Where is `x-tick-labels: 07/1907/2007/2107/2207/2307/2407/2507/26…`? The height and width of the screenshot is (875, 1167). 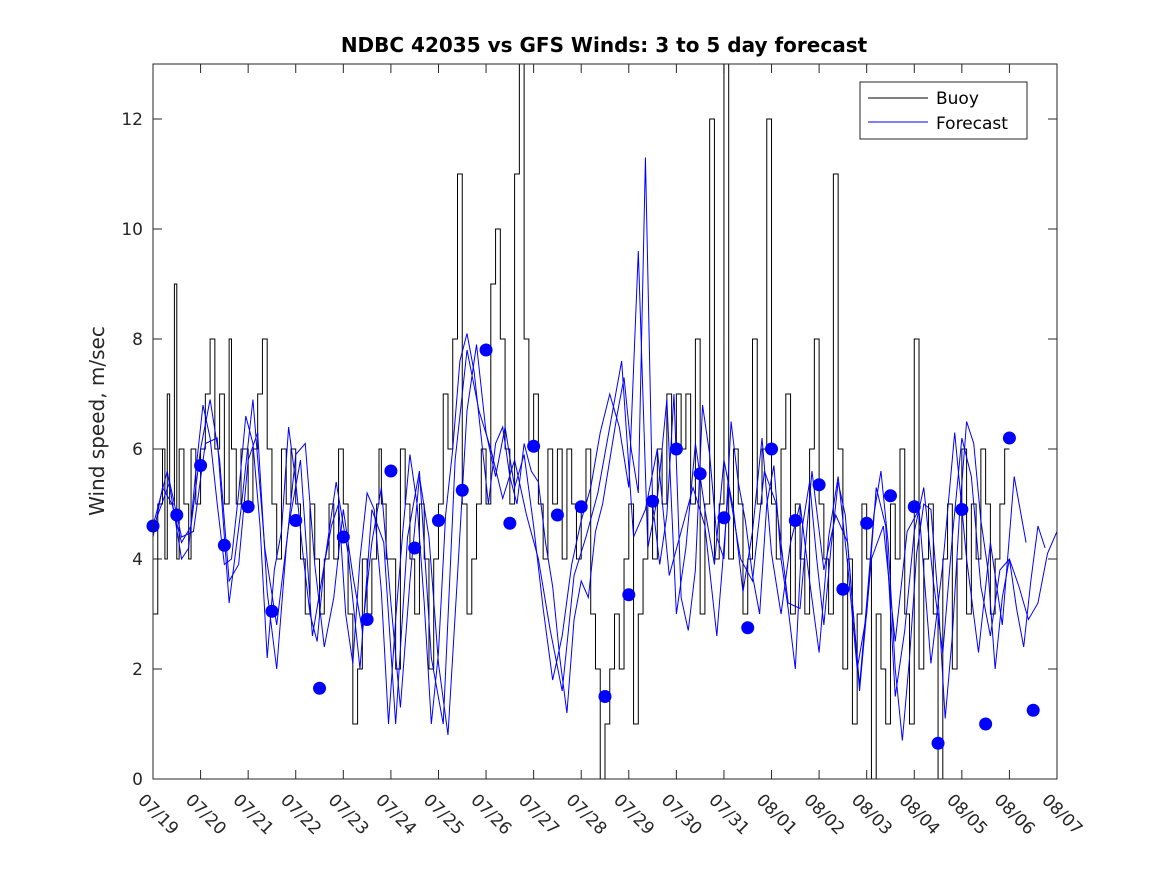
x-tick-labels: 07/1907/2007/2107/2207/2307/2407/2507/26… is located at coordinates (609, 814).